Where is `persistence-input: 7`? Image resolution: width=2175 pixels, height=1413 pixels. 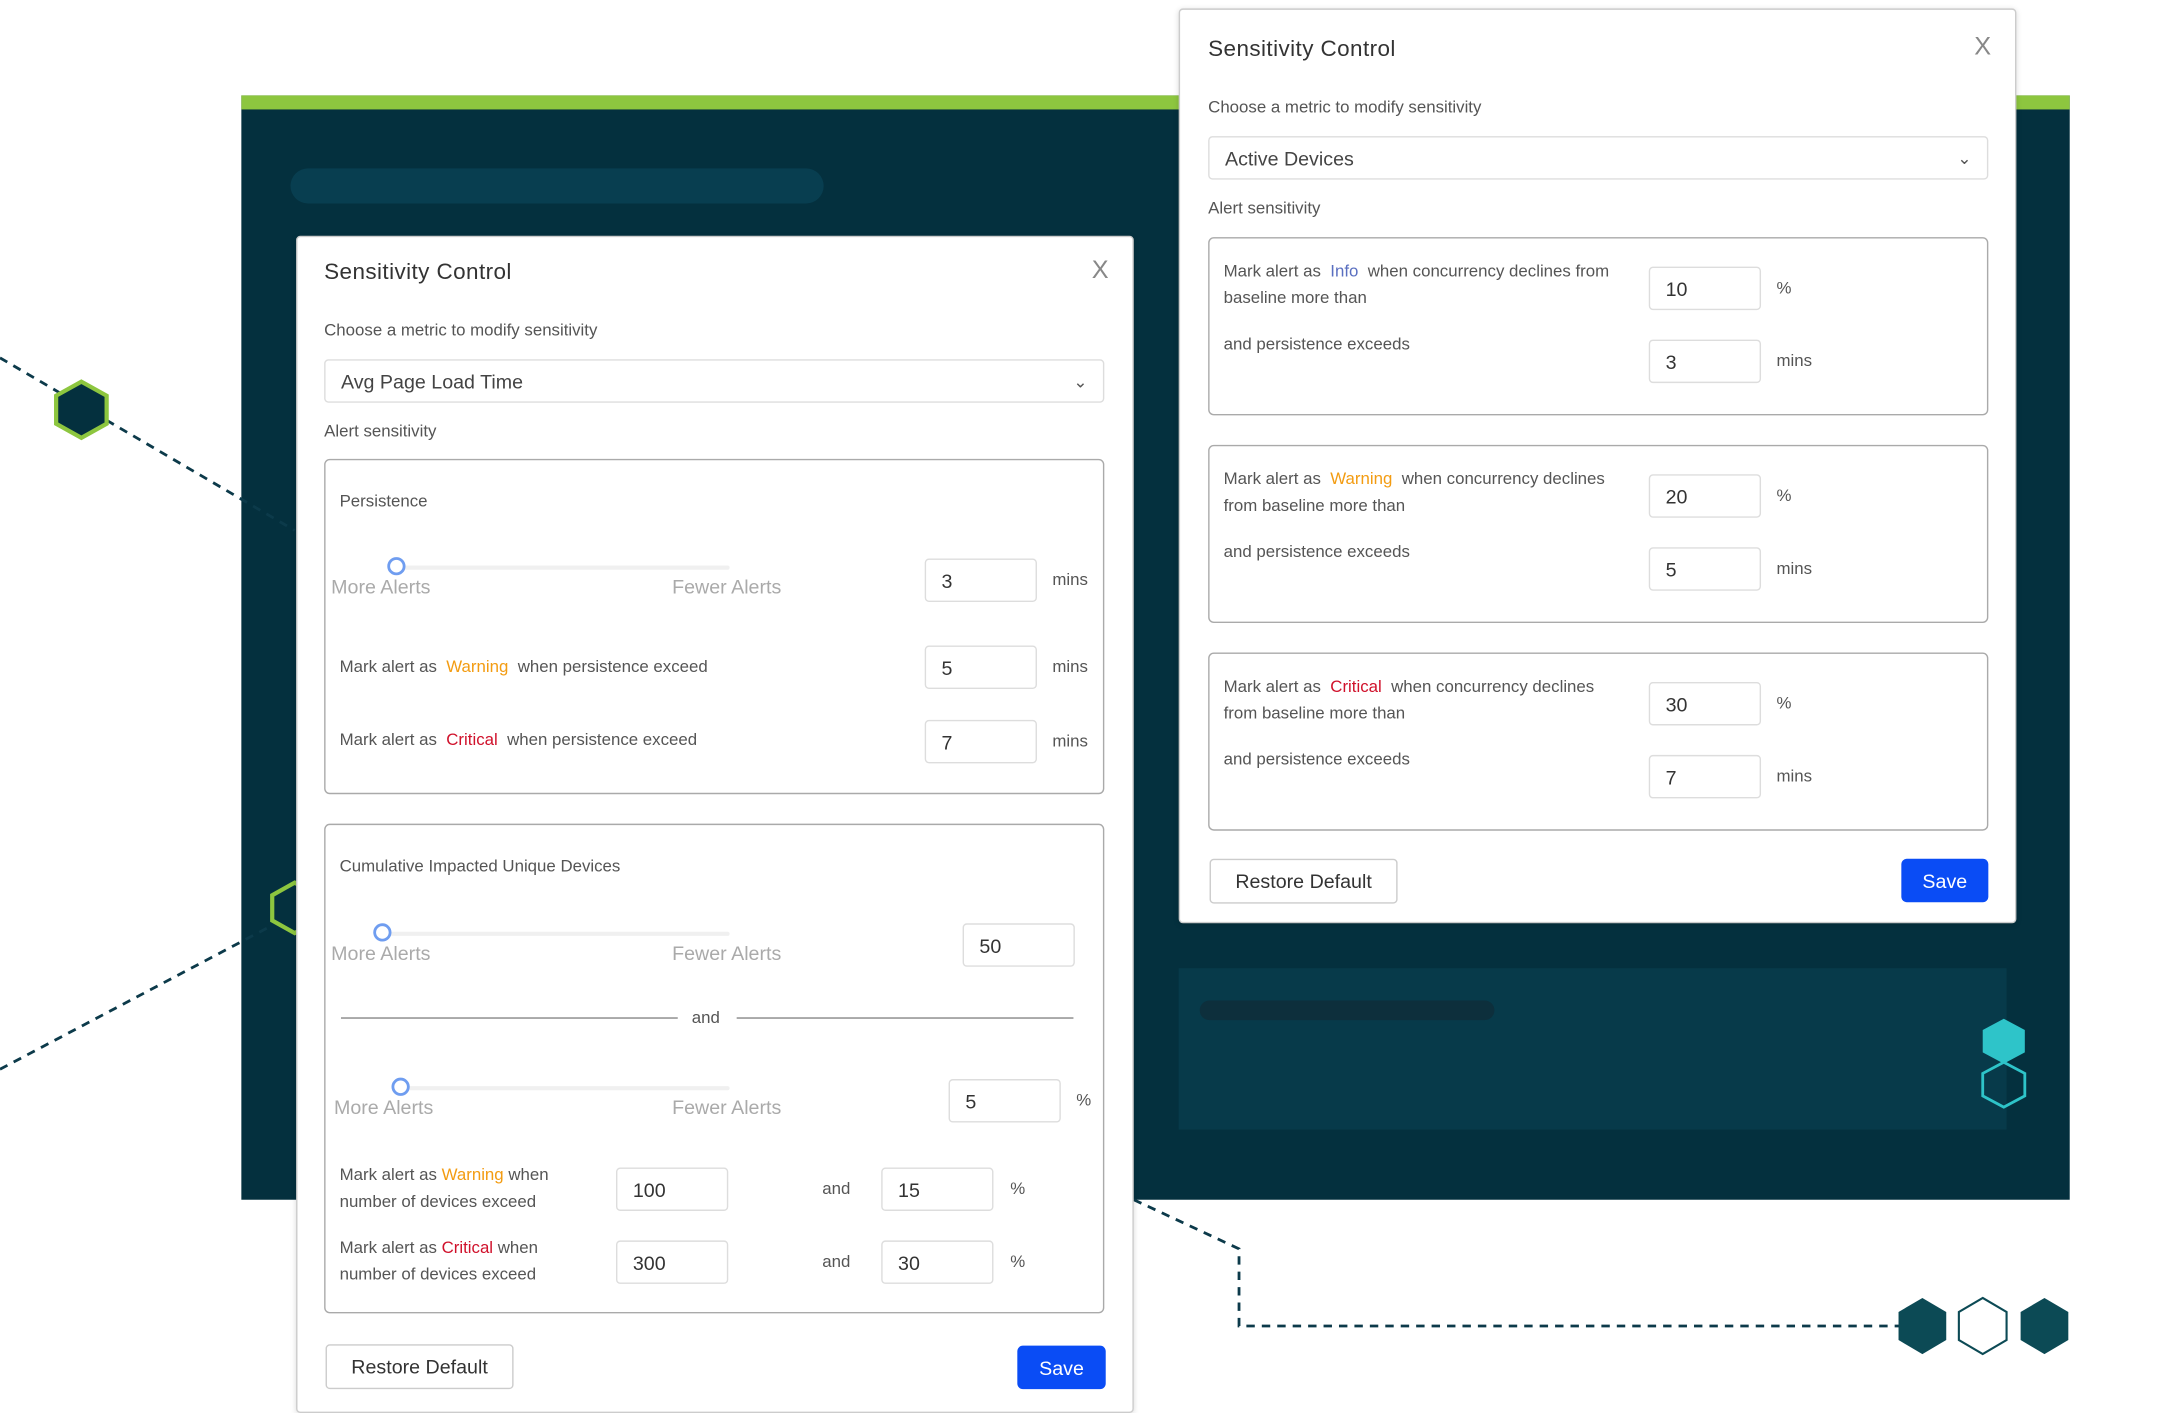 persistence-input: 7 is located at coordinates (1705, 776).